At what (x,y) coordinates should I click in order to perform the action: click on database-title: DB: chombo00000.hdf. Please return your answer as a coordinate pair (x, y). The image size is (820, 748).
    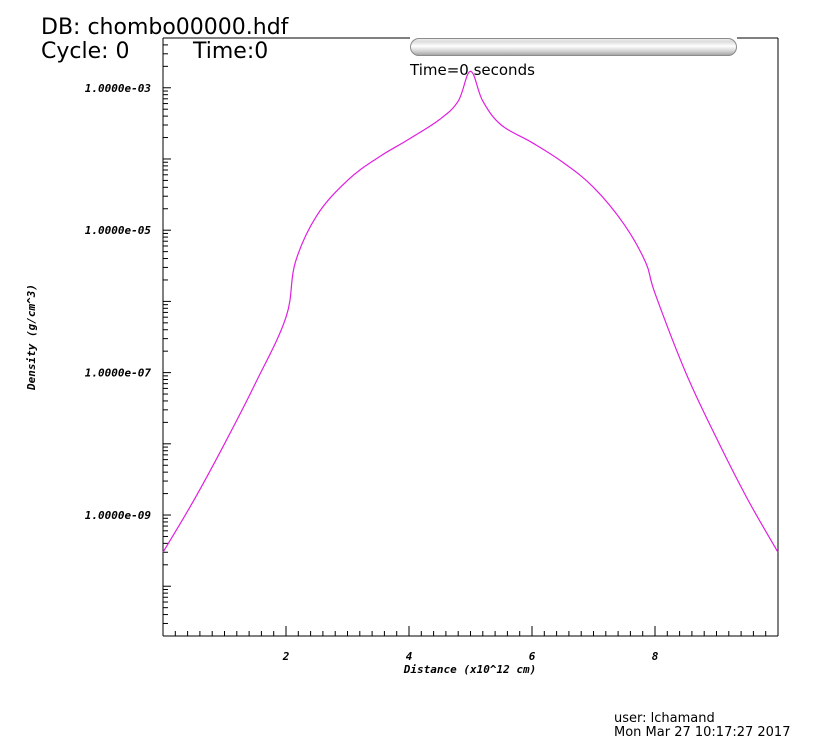
    Looking at the image, I should click on (165, 27).